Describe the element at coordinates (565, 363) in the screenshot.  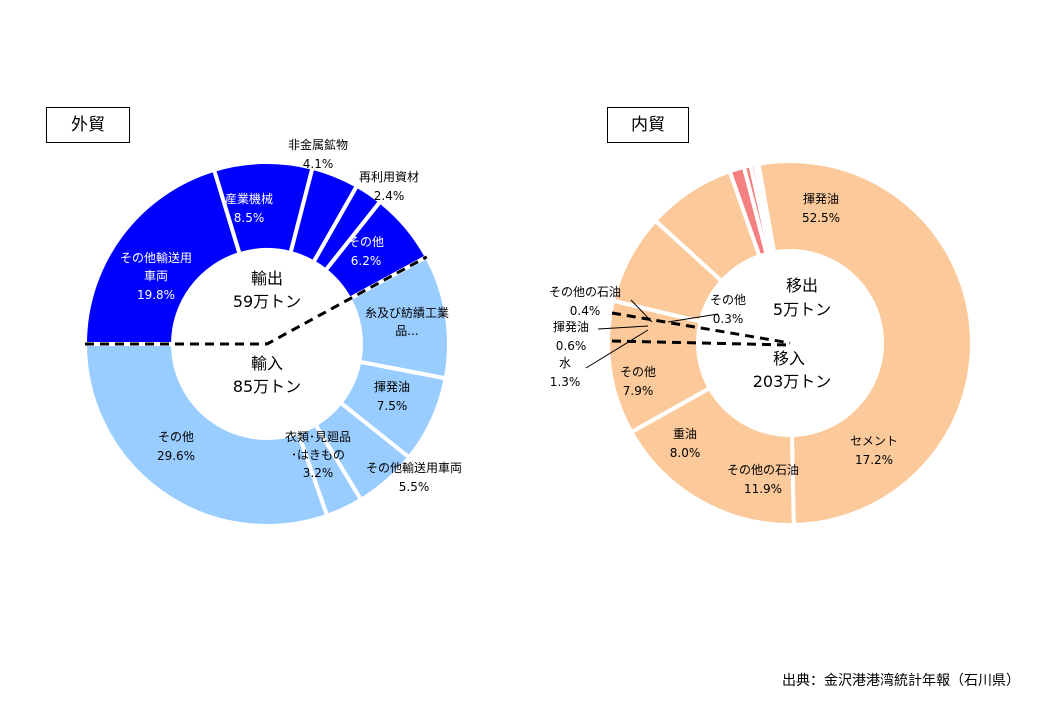
I see `domestic-small-label-0-name: 水` at that location.